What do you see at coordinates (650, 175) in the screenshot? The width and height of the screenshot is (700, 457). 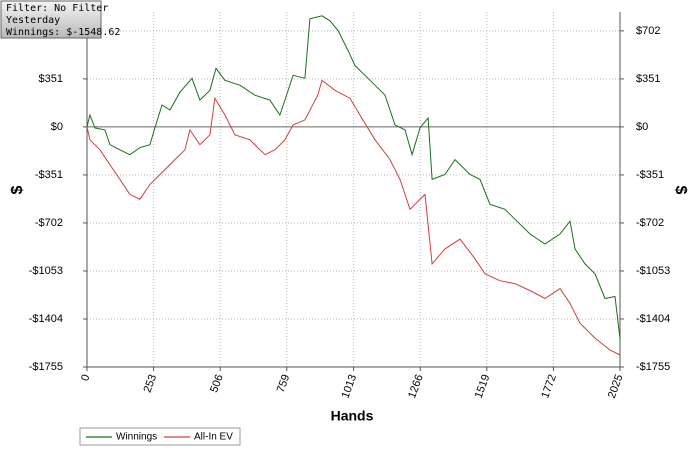 I see `y2-tick-label: -$351` at bounding box center [650, 175].